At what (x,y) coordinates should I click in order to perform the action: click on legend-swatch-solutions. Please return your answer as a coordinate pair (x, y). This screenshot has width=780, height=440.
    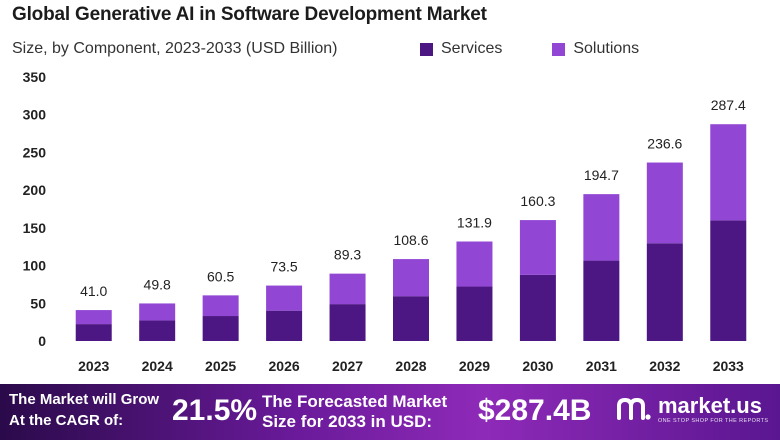
    Looking at the image, I should click on (559, 49).